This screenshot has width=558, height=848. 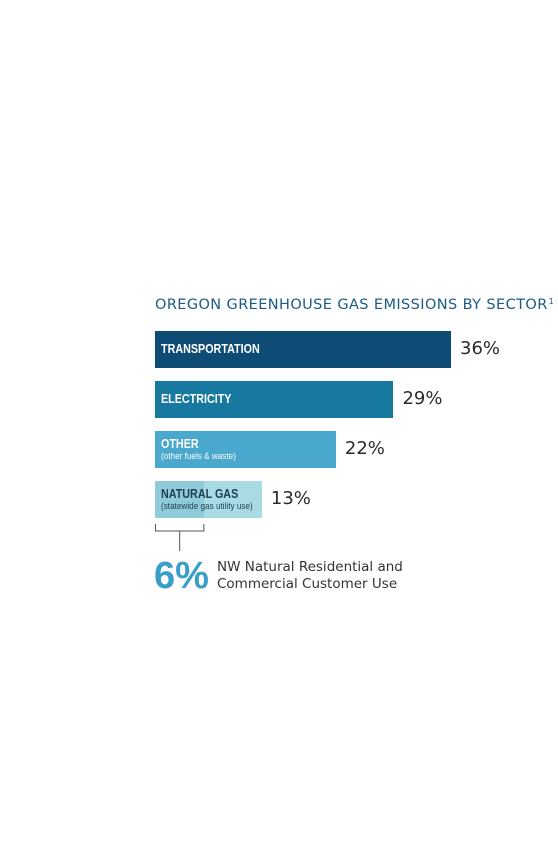 What do you see at coordinates (207, 506) in the screenshot?
I see `bar-sublabel: (statewide gas utility use)` at bounding box center [207, 506].